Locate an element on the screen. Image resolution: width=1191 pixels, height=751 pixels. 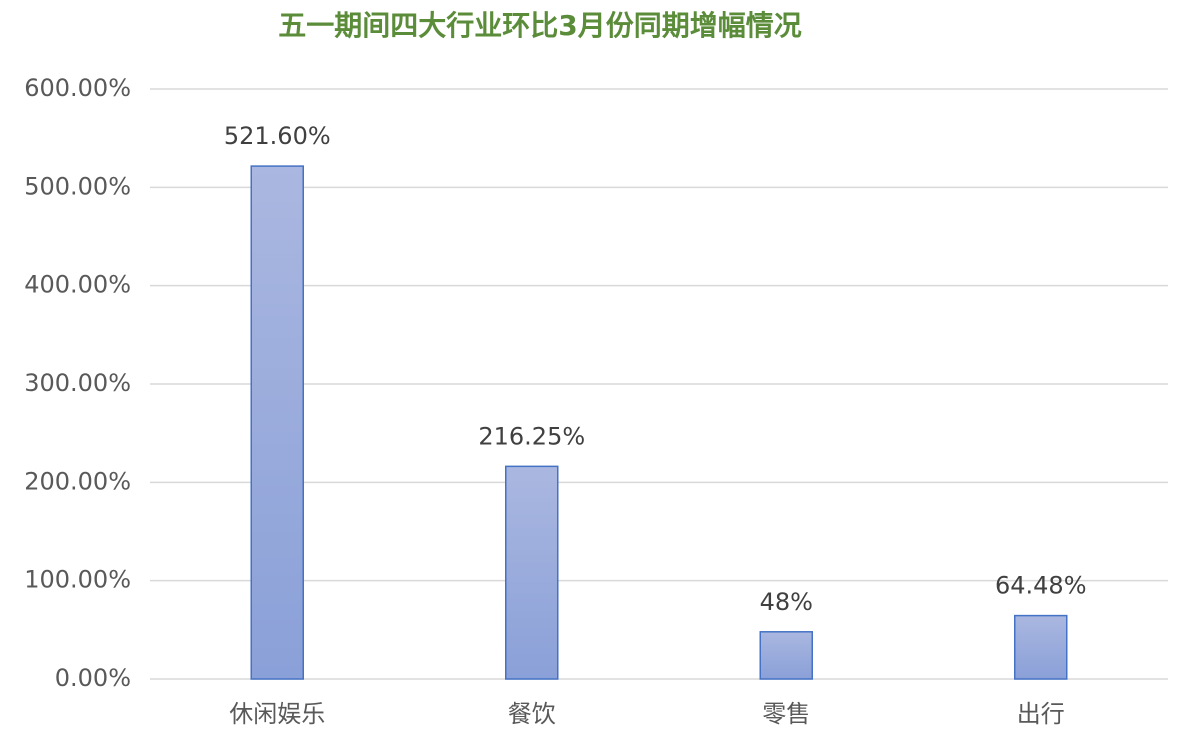
y-tick-label: 300.00% is located at coordinates (77, 383).